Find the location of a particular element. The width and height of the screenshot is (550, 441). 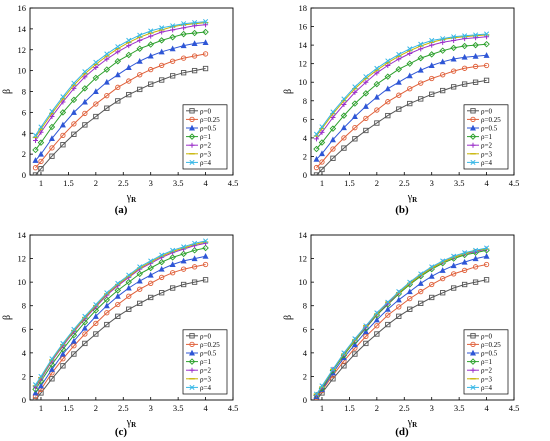

x-axis-label: γR is located at coordinates (412, 198).